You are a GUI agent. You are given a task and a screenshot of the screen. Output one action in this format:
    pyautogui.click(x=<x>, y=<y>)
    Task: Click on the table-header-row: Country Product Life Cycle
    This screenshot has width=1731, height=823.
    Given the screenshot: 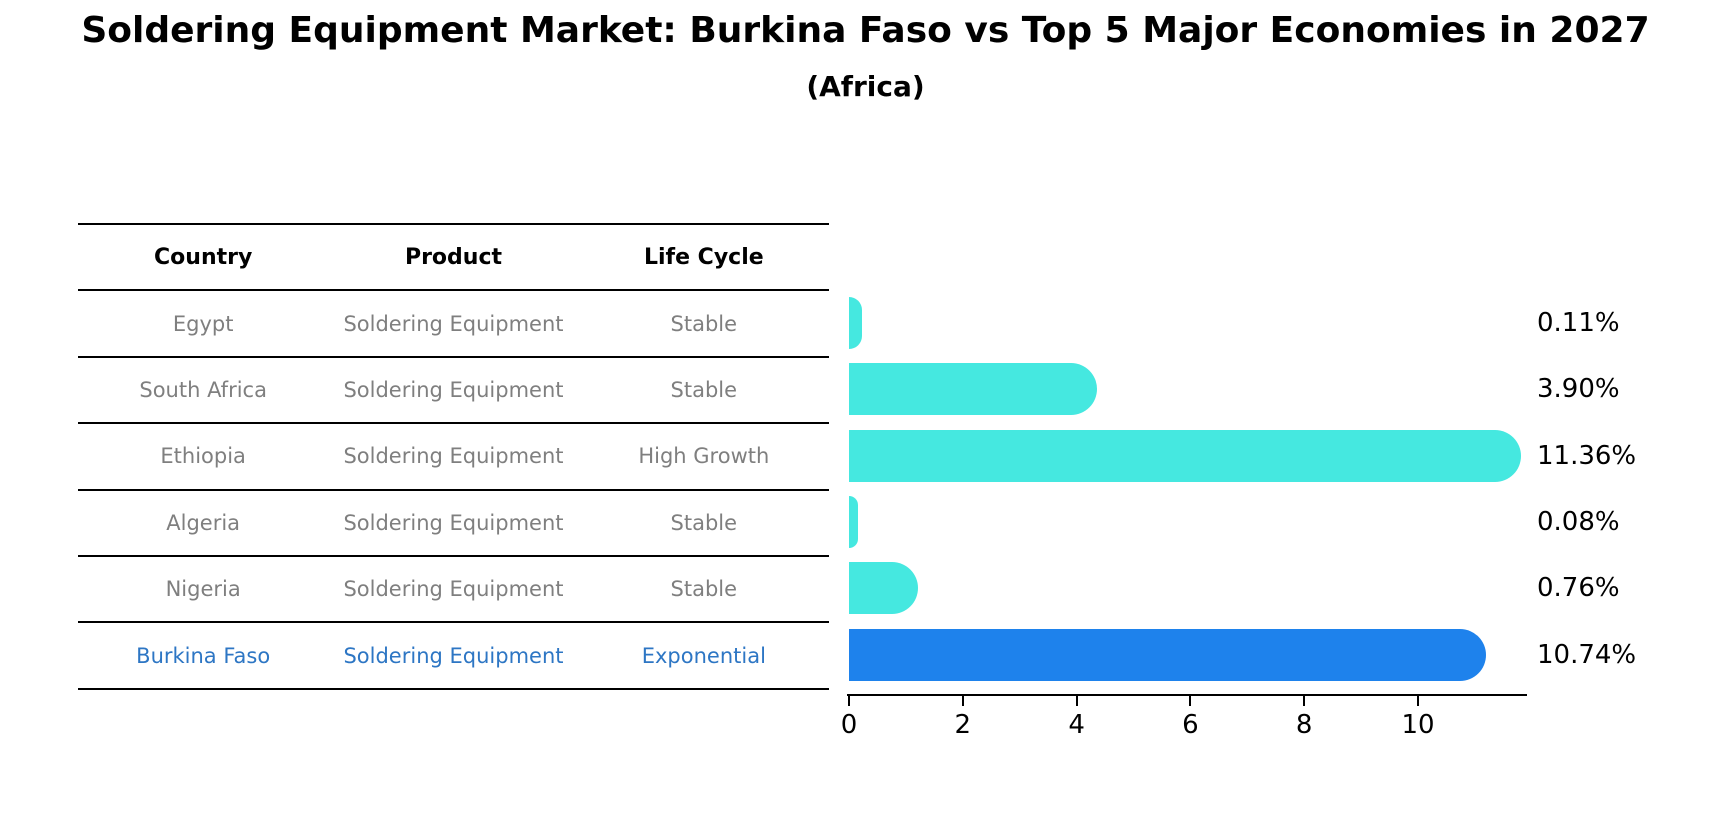 What is the action you would take?
    pyautogui.click(x=453, y=256)
    